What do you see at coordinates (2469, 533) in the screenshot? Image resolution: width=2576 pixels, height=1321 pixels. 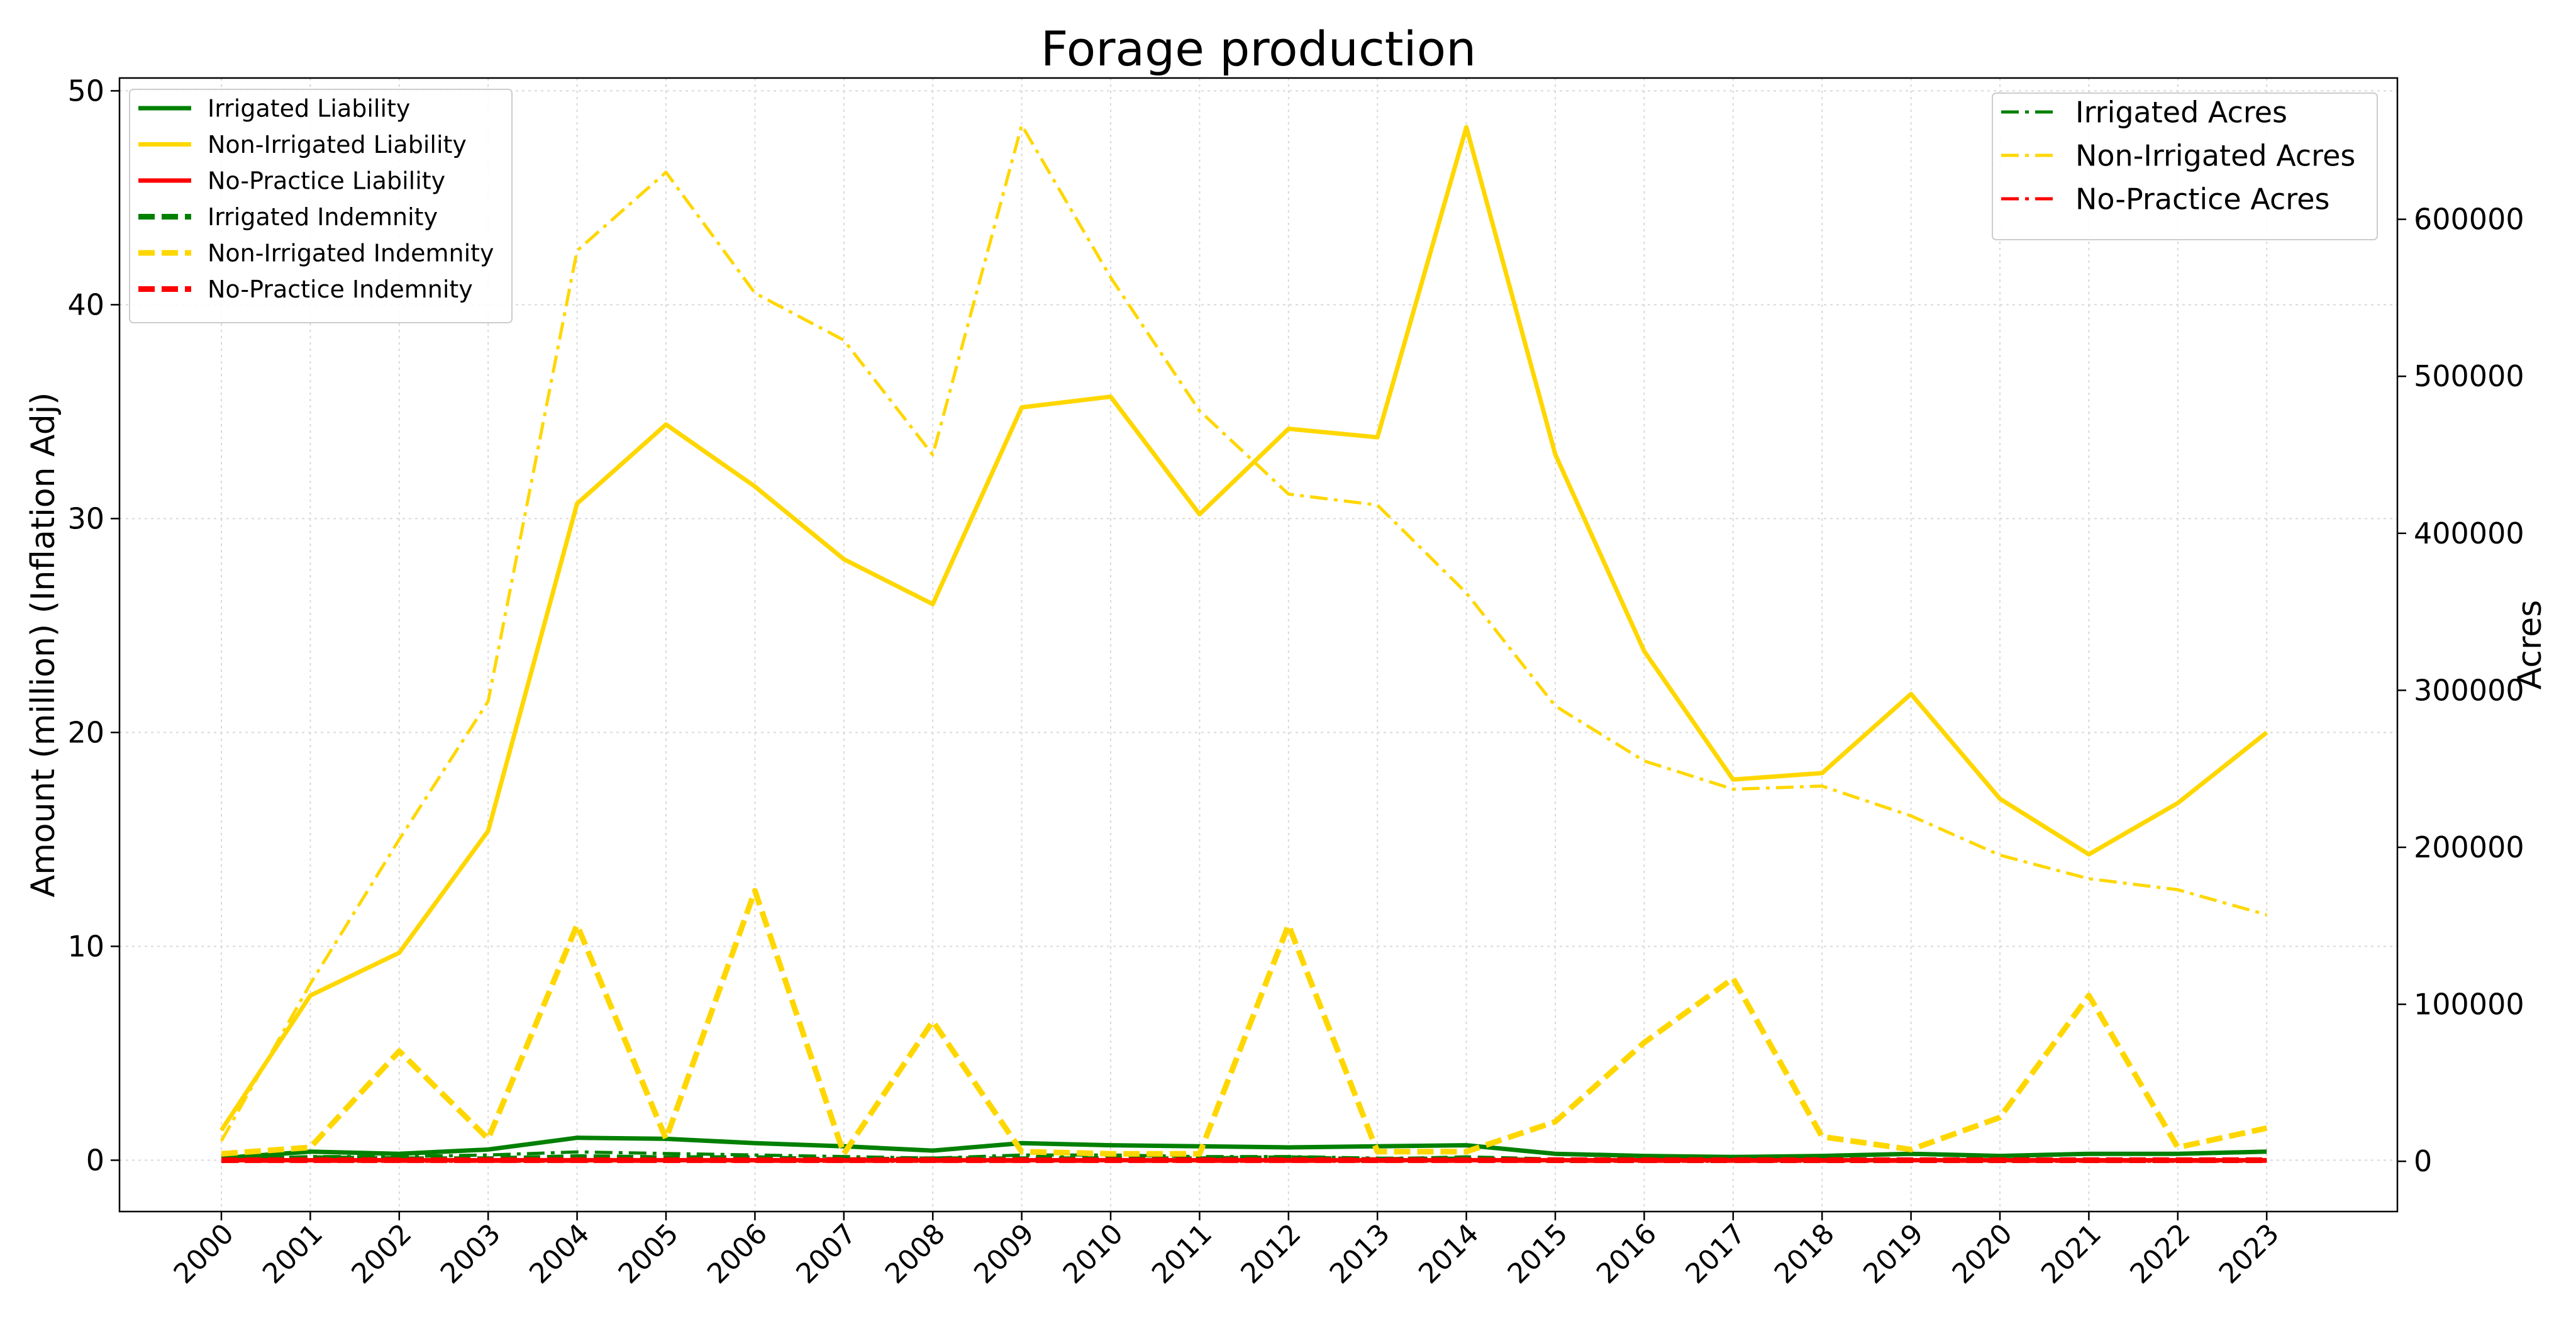 I see `y-tick-label-right: 400000` at bounding box center [2469, 533].